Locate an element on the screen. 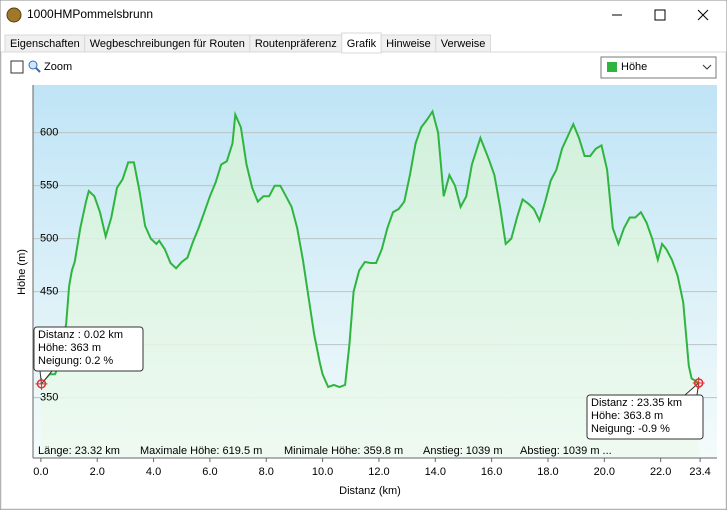 This screenshot has width=727, height=515. tooltip-line: Höhe: 363.8 m is located at coordinates (627, 416).